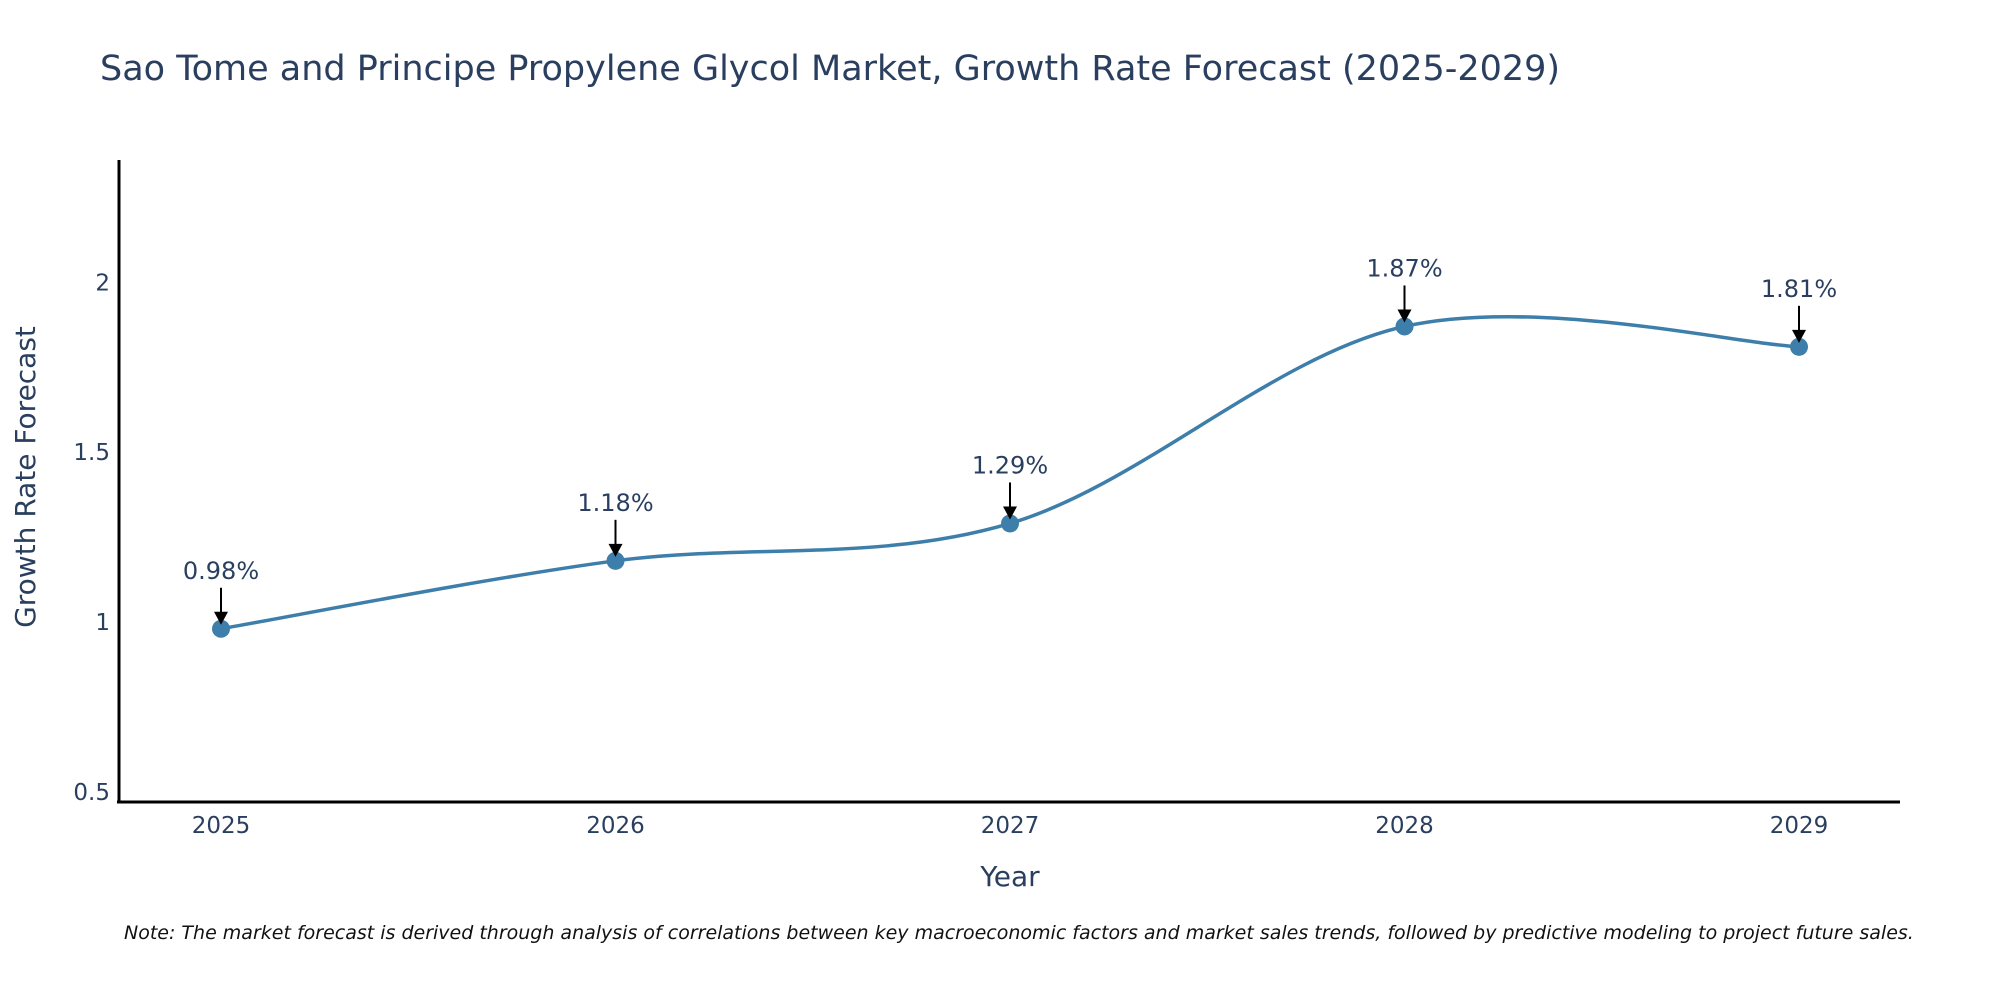 The image size is (2000, 1000). Describe the element at coordinates (221, 826) in the screenshot. I see `x-tick-label: 2025` at that location.